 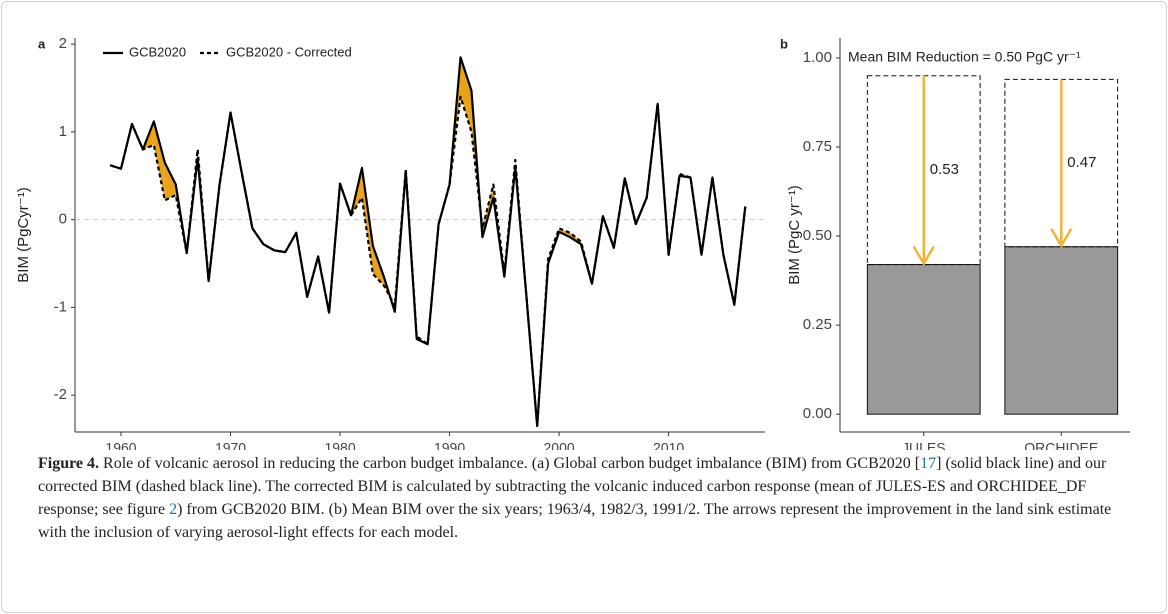 What do you see at coordinates (817, 324) in the screenshot?
I see `y-tick-label: 0.25` at bounding box center [817, 324].